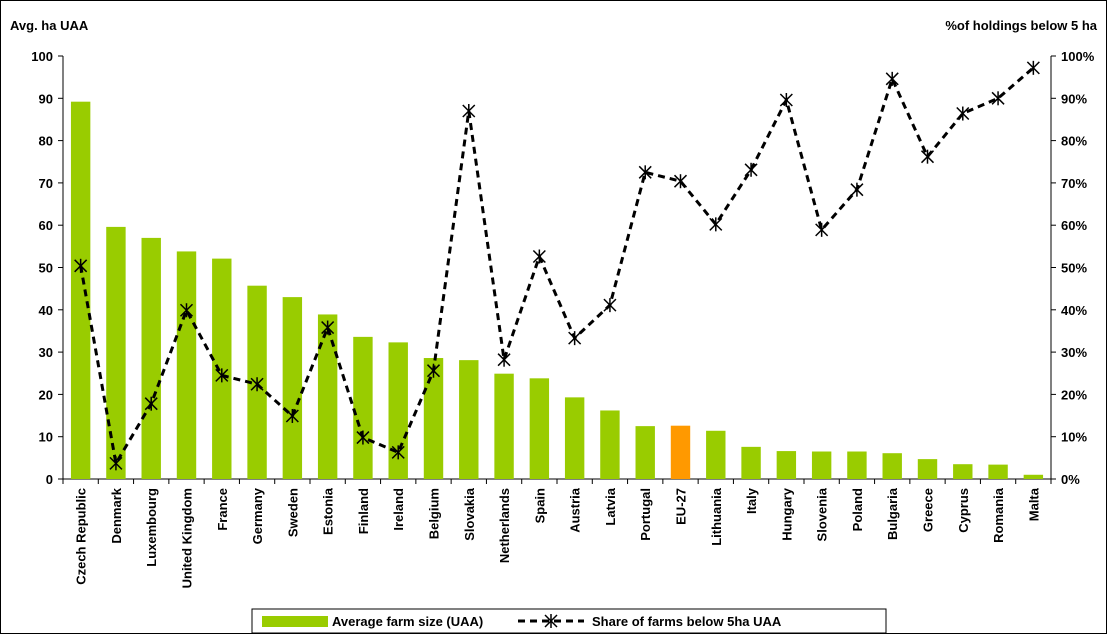  What do you see at coordinates (363, 511) in the screenshot?
I see `category-label: Finland` at bounding box center [363, 511].